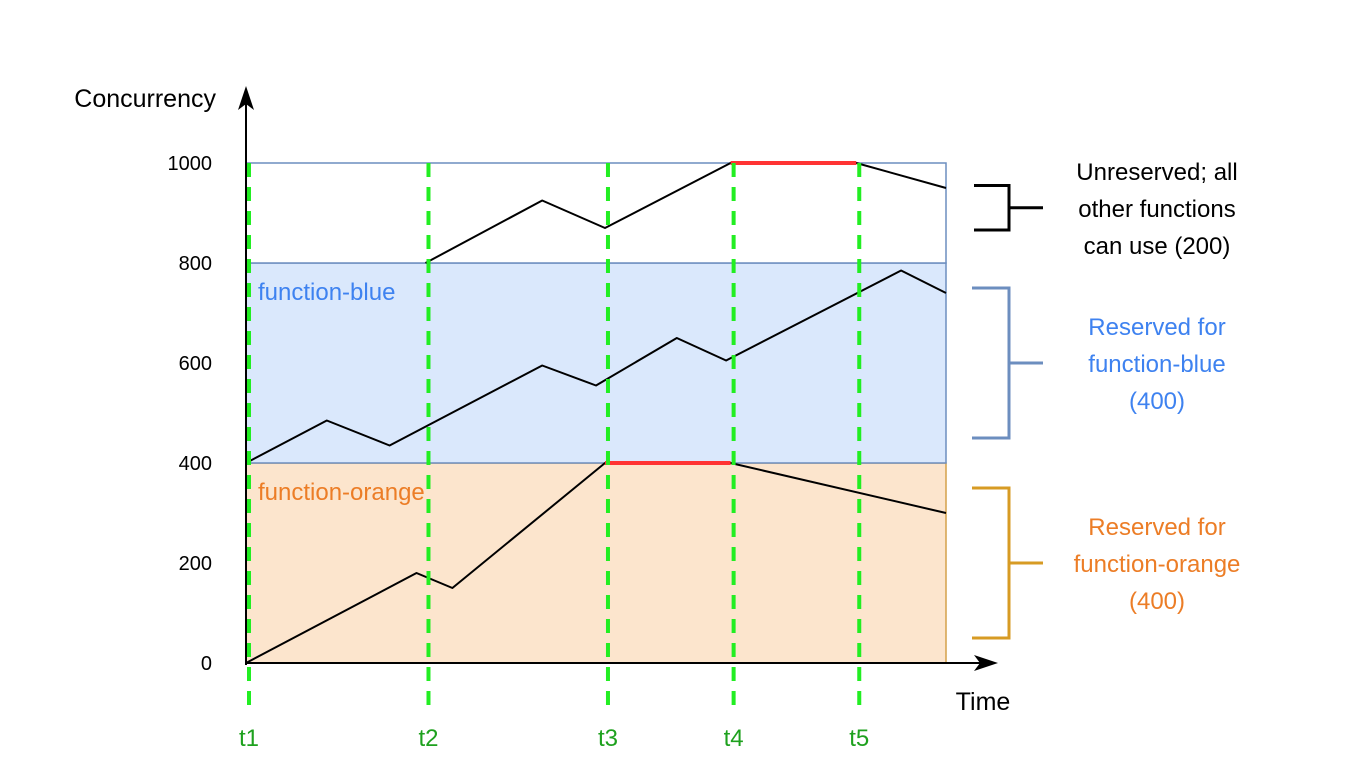 This screenshot has width=1345, height=783. I want to click on y-tick-label: 800, so click(195, 264).